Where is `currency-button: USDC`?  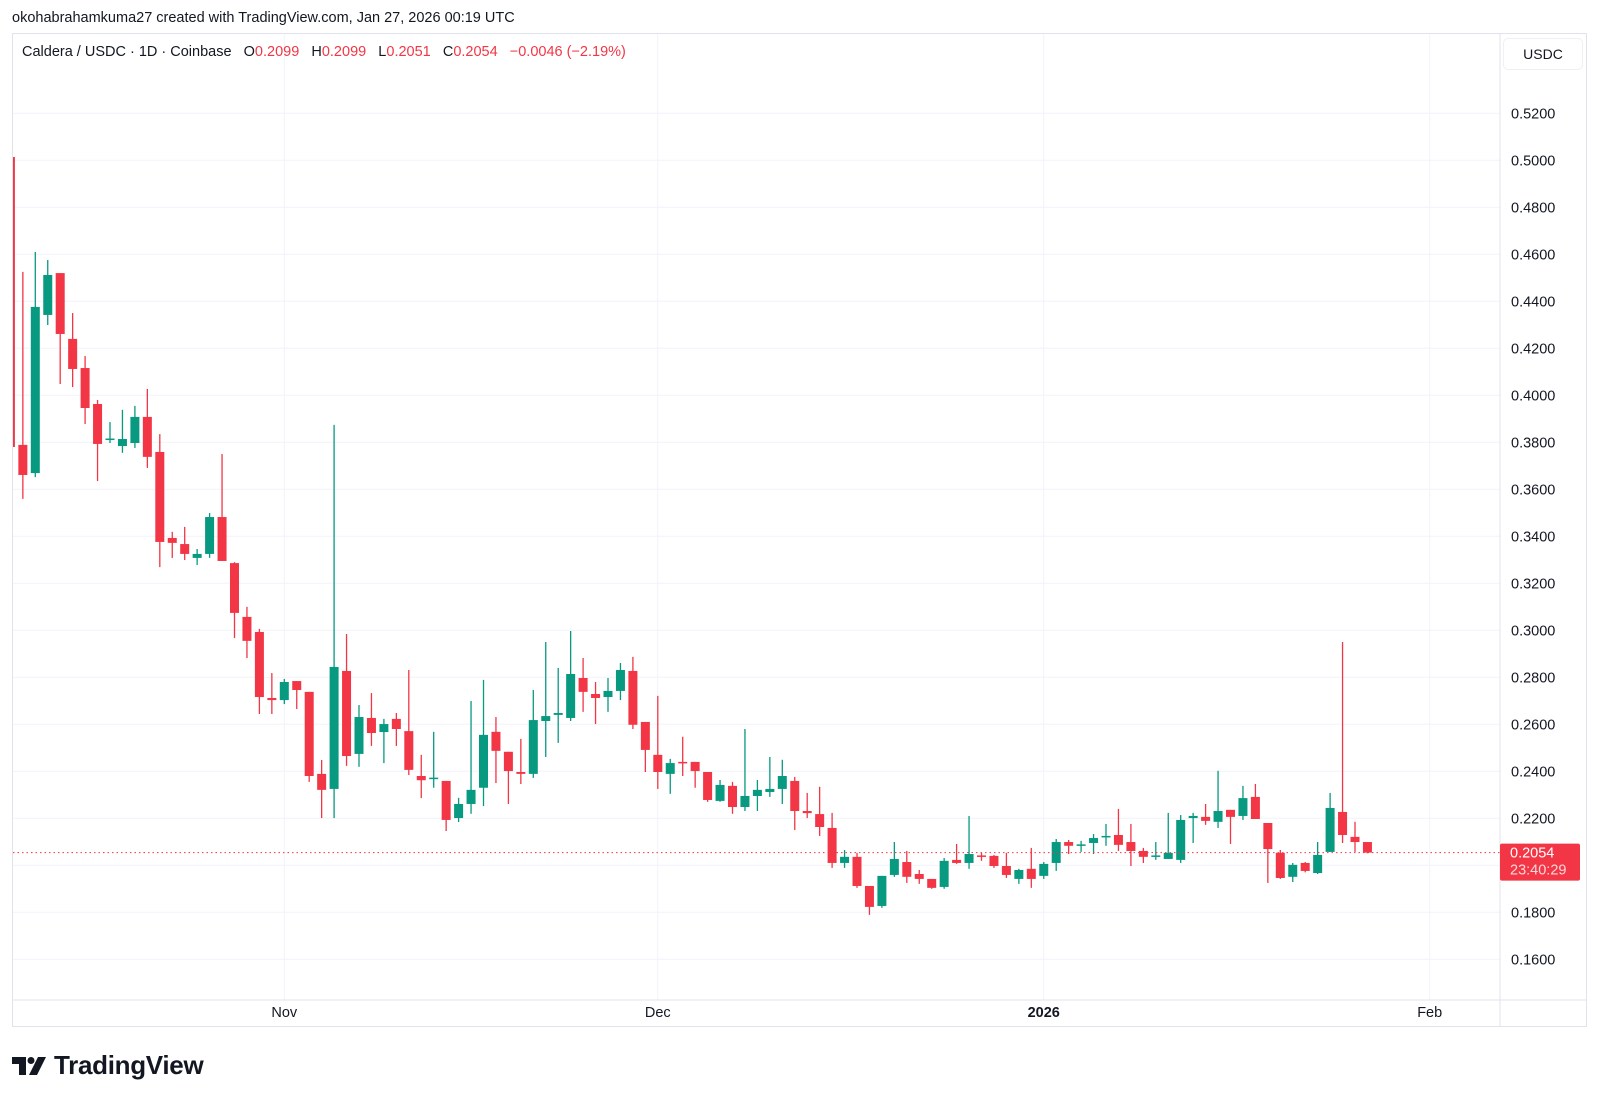
currency-button: USDC is located at coordinates (1543, 54).